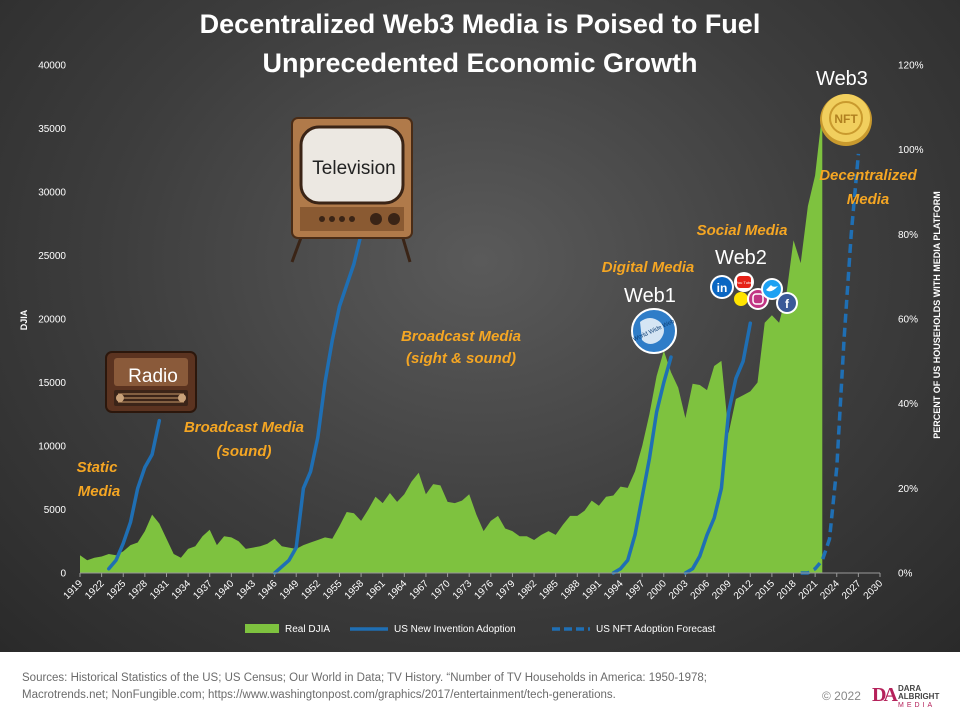 This screenshot has width=960, height=720. What do you see at coordinates (506, 590) in the screenshot?
I see `x-tick-label: 1979` at bounding box center [506, 590].